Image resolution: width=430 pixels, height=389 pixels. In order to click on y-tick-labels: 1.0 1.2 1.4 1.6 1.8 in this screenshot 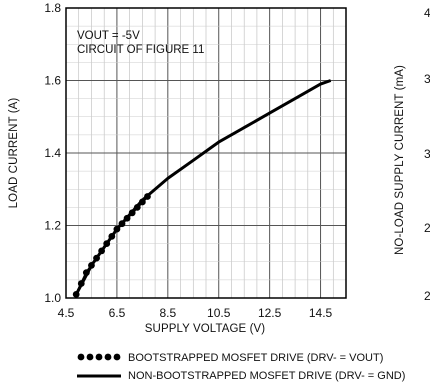, I will do `click(52, 153)`.